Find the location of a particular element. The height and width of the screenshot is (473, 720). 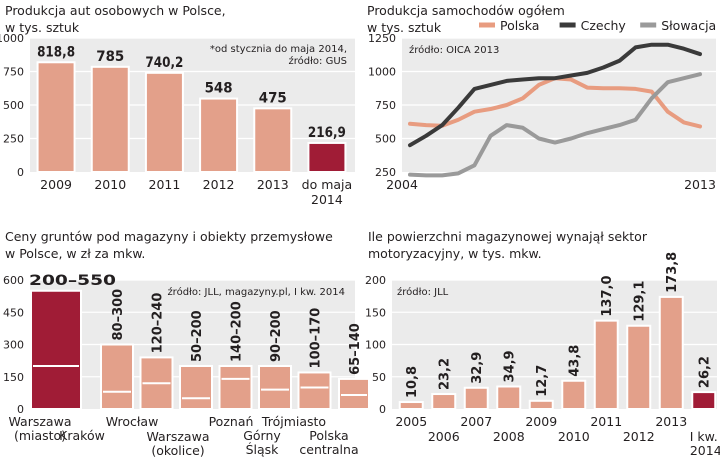

production-value-label: 475 is located at coordinates (273, 98).